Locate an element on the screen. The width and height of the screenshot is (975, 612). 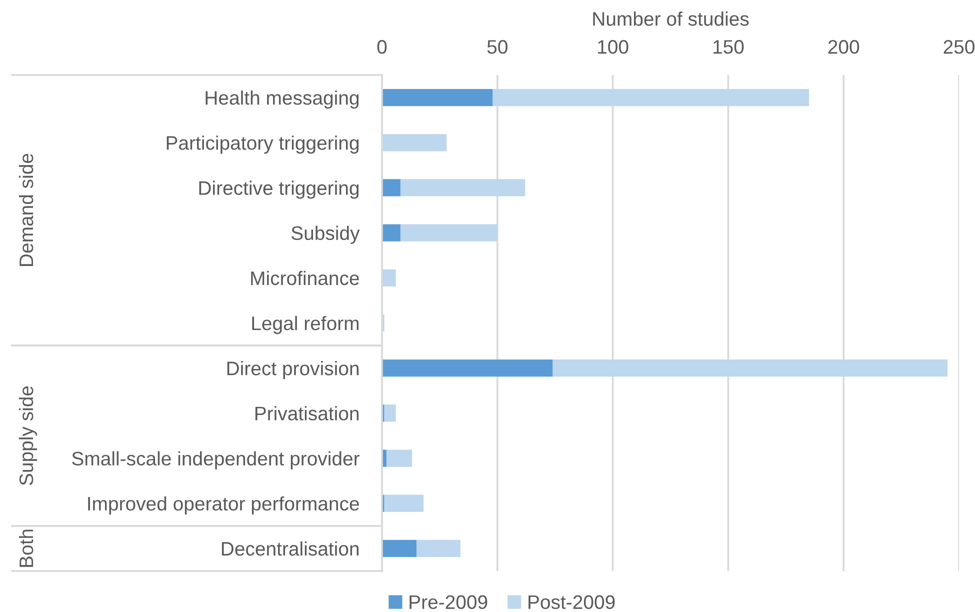
y-tick-label: Improved operator performance is located at coordinates (223, 505).